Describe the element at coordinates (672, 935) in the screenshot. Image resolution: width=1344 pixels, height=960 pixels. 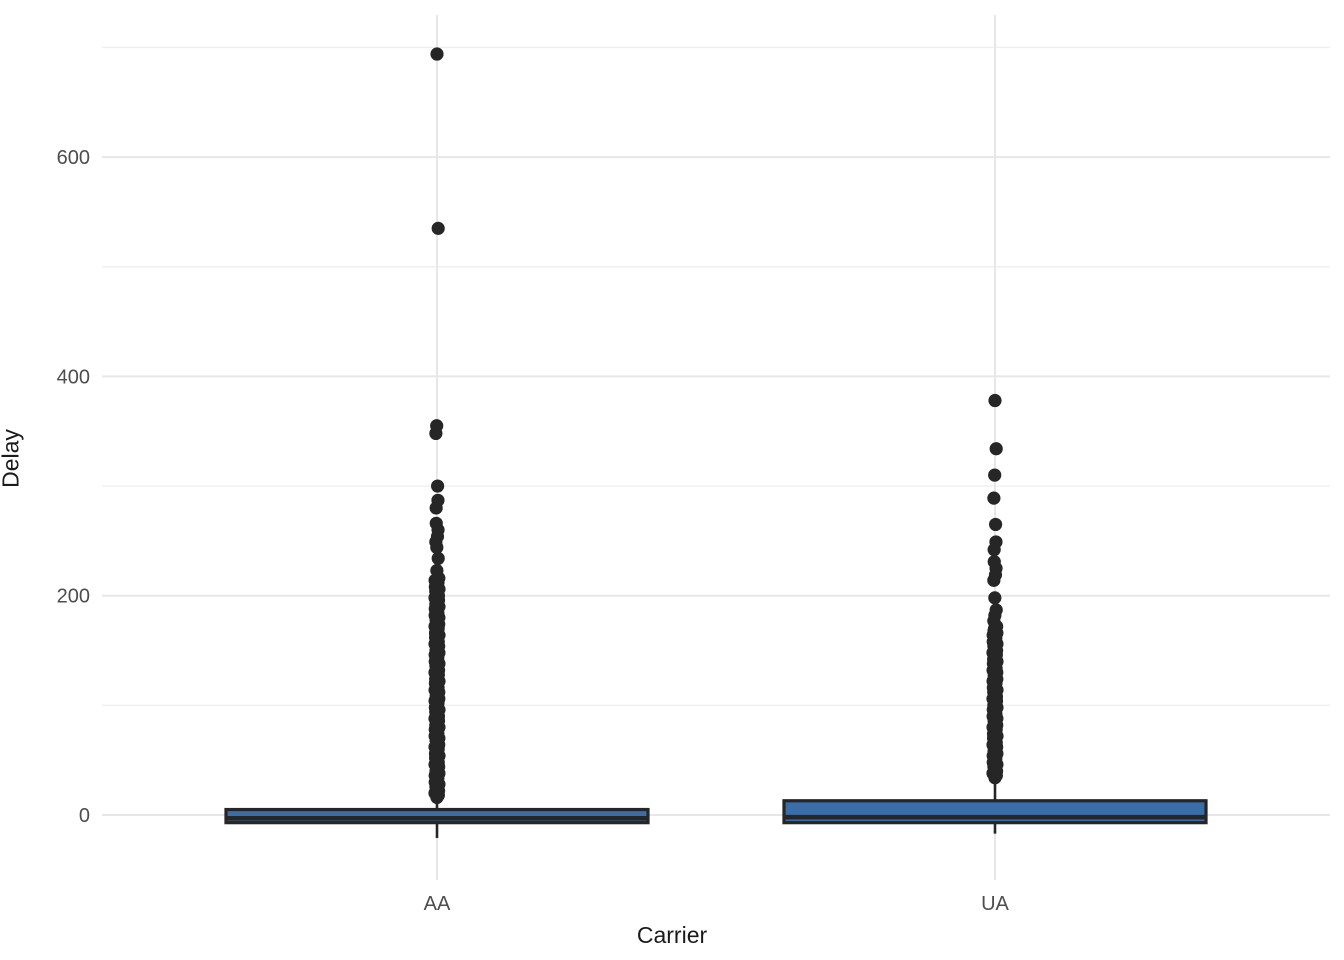
I see `x-axis-title: Carrier` at that location.